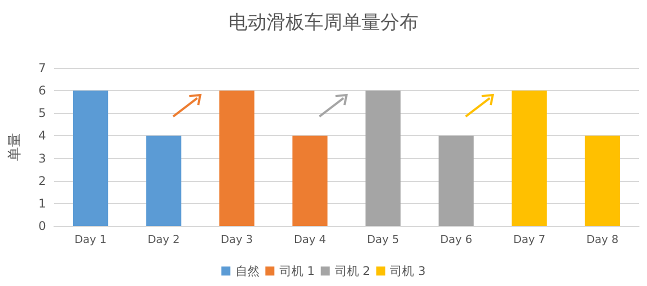  Describe the element at coordinates (42, 113) in the screenshot. I see `y-tick-label: 5` at that location.